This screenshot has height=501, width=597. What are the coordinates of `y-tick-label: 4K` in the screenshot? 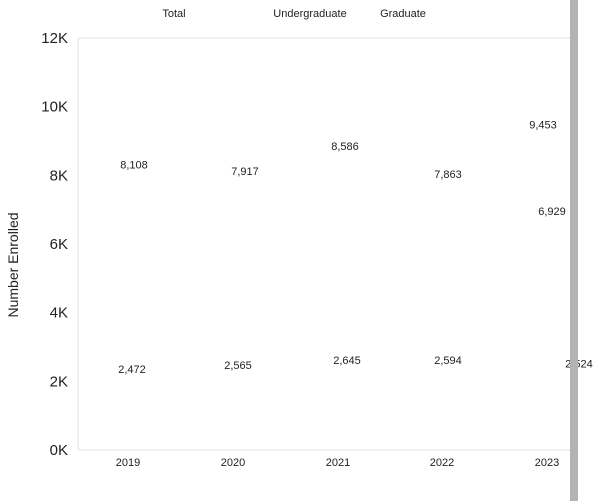 It's located at (59, 313).